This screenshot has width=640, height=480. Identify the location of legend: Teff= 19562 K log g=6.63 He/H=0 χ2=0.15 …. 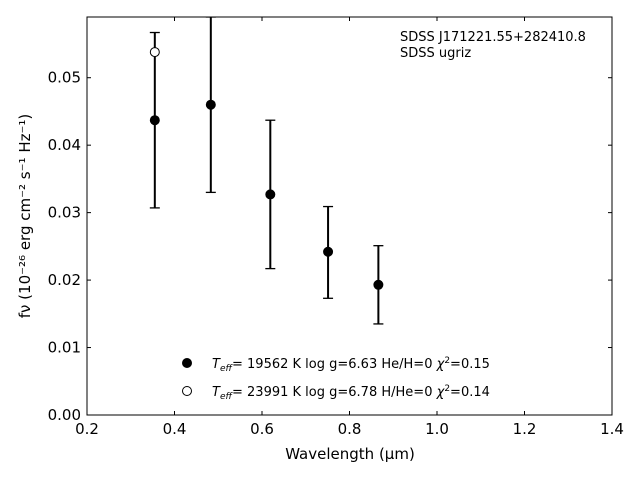
(336, 379).